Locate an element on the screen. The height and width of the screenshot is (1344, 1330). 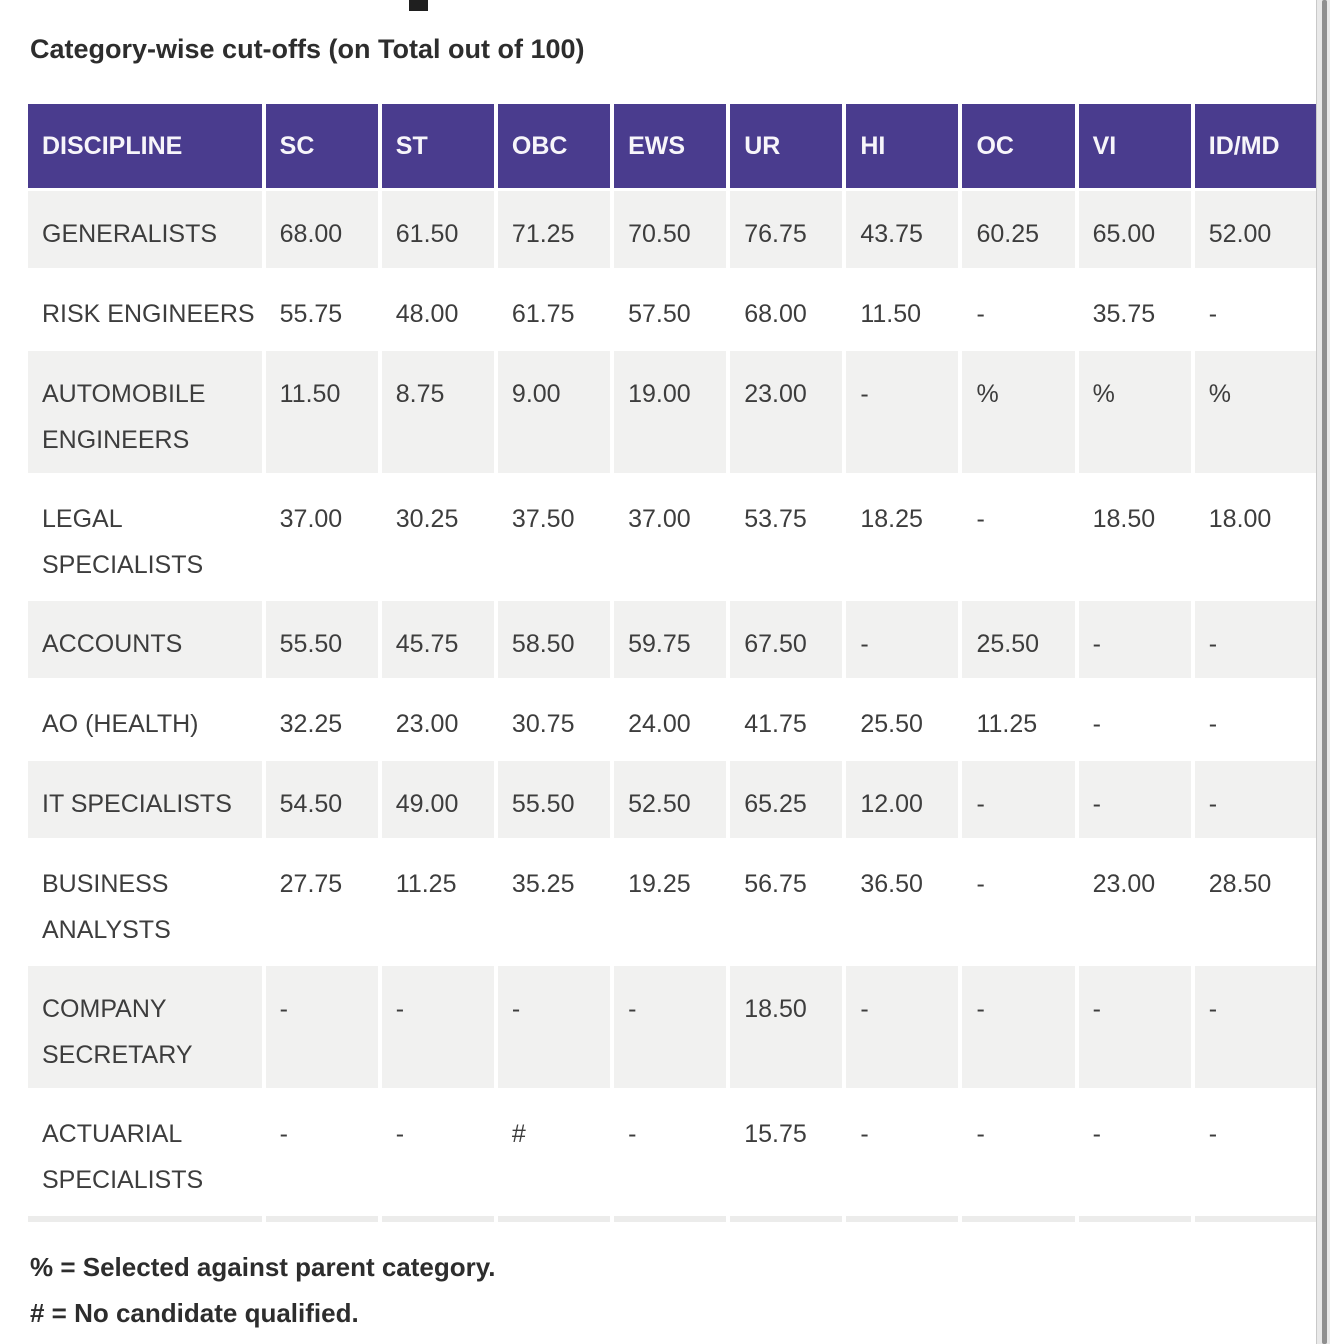
value-cell: 61.75 is located at coordinates (554, 309).